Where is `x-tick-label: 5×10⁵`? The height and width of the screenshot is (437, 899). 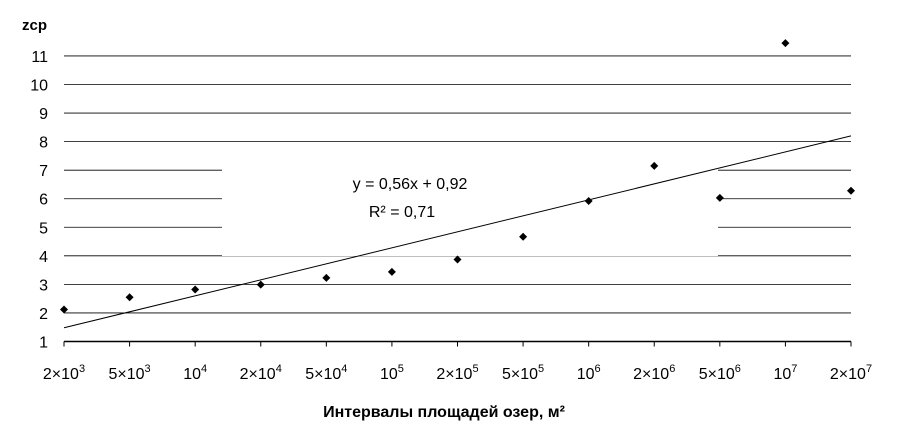 x-tick-label: 5×10⁵ is located at coordinates (523, 373).